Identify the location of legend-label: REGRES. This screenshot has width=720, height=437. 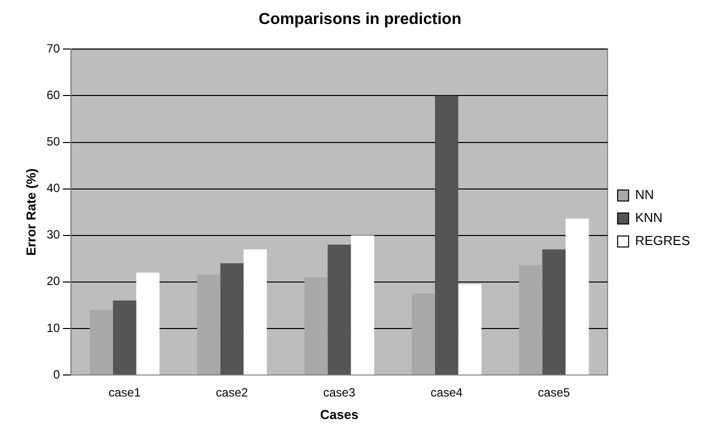
(662, 240).